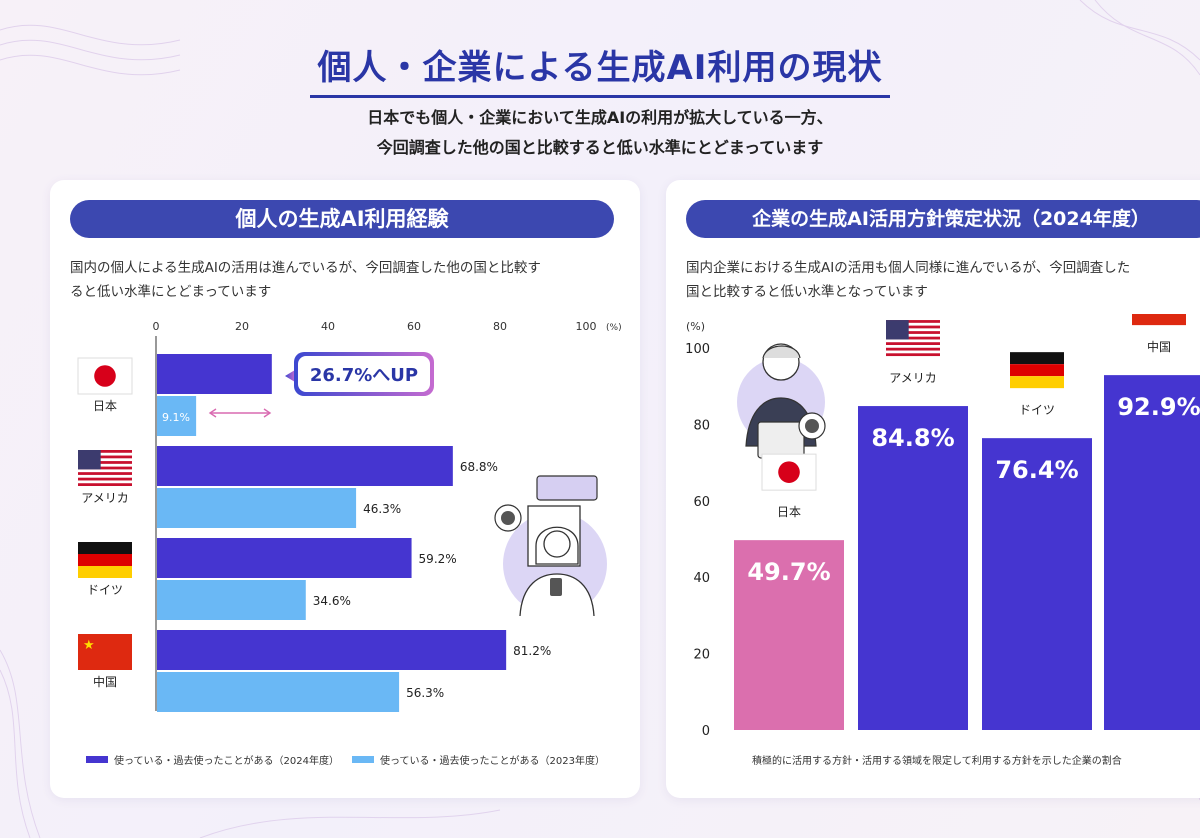 The image size is (1200, 838). Describe the element at coordinates (532, 651) in the screenshot. I see `bar-2024-value-label: 81.2%` at that location.